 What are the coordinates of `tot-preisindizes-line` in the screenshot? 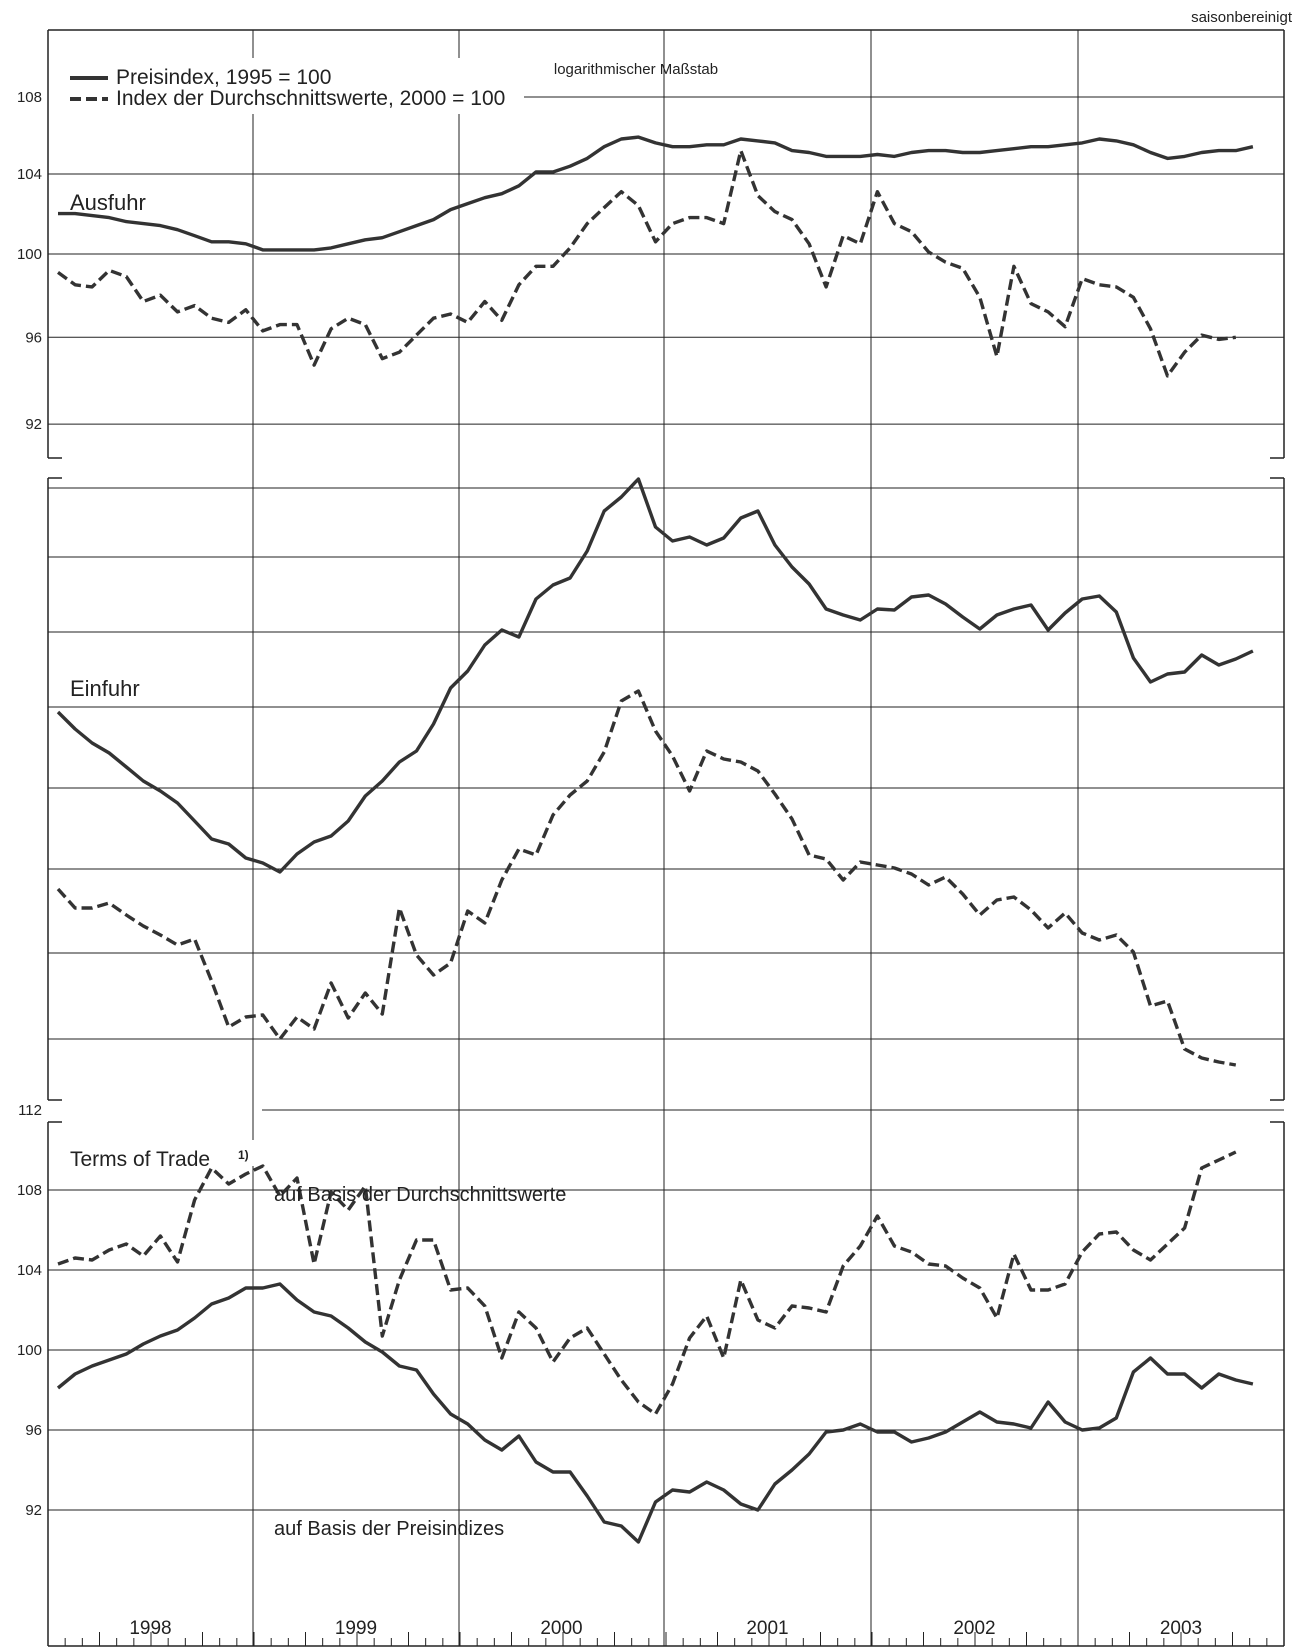 It's located at (655, 1413).